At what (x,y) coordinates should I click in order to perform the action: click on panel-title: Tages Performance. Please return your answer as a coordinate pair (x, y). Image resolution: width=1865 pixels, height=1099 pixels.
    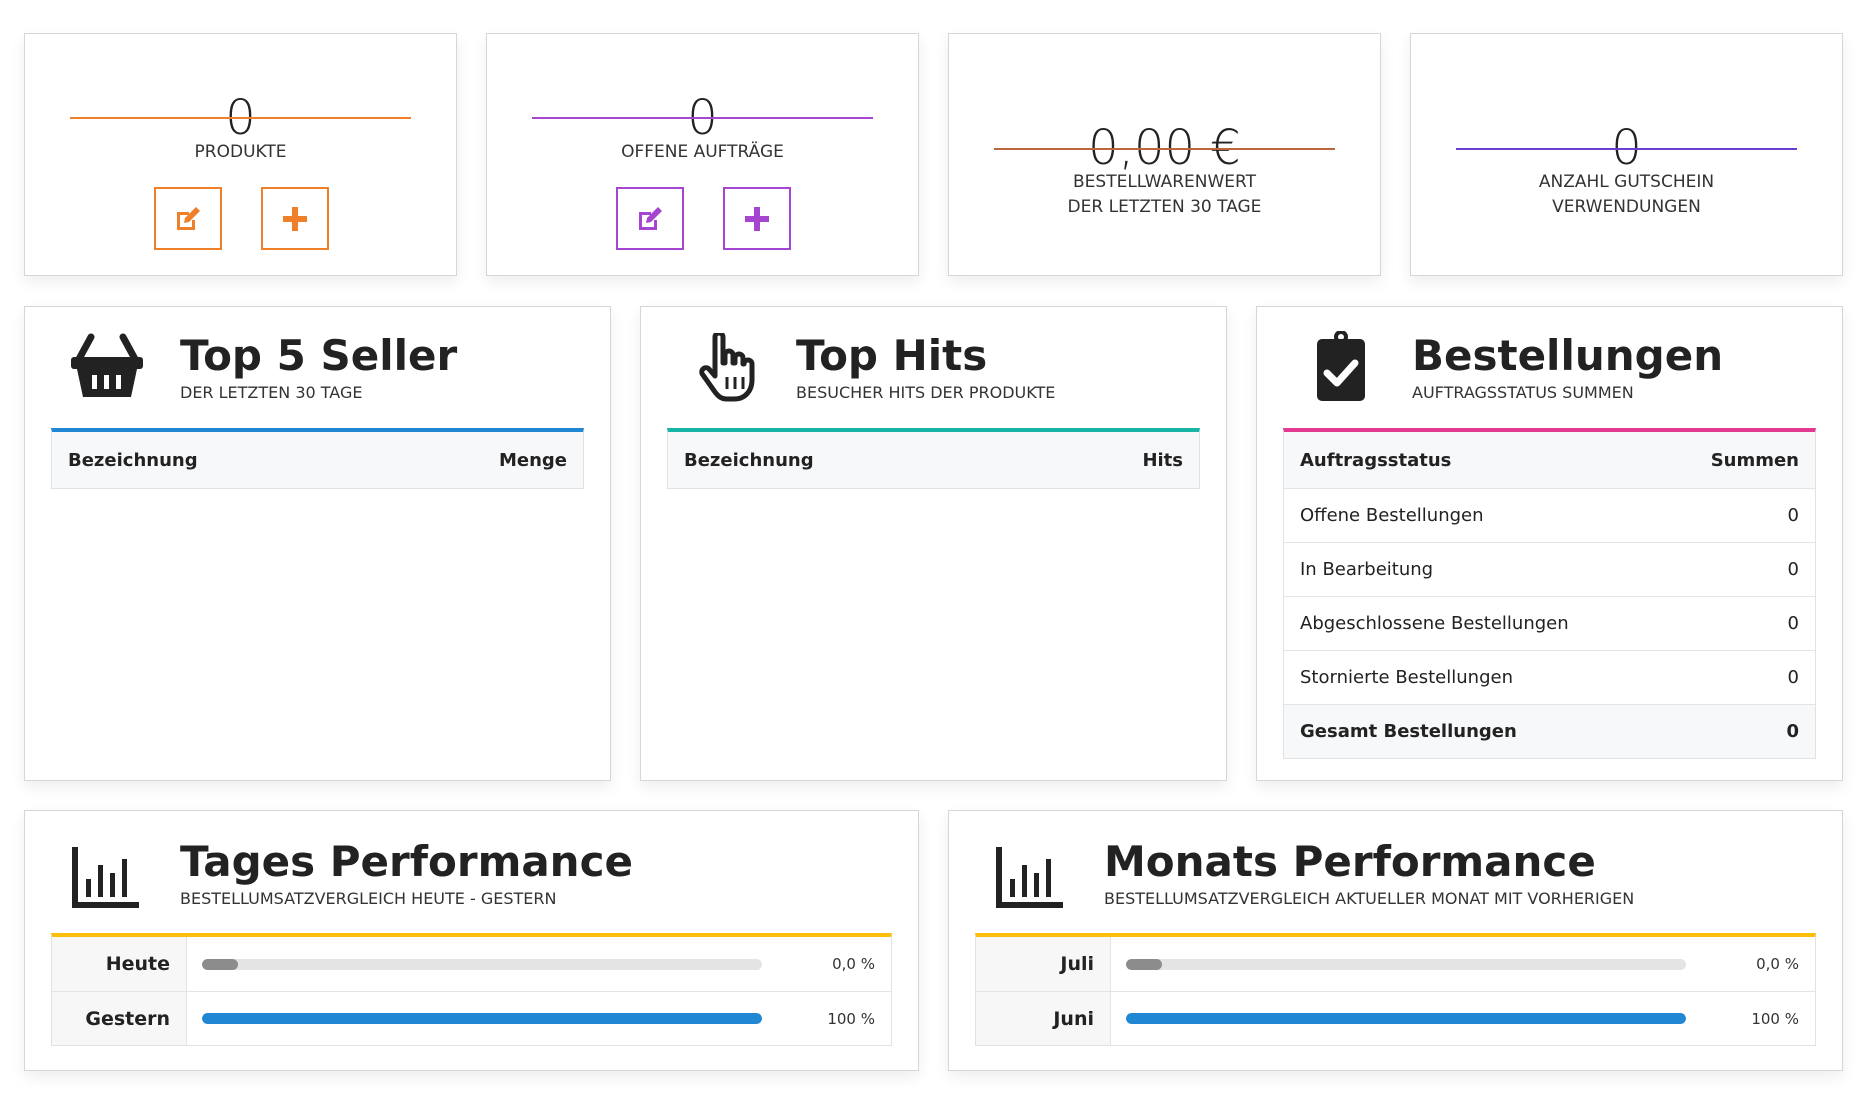
    Looking at the image, I should click on (406, 861).